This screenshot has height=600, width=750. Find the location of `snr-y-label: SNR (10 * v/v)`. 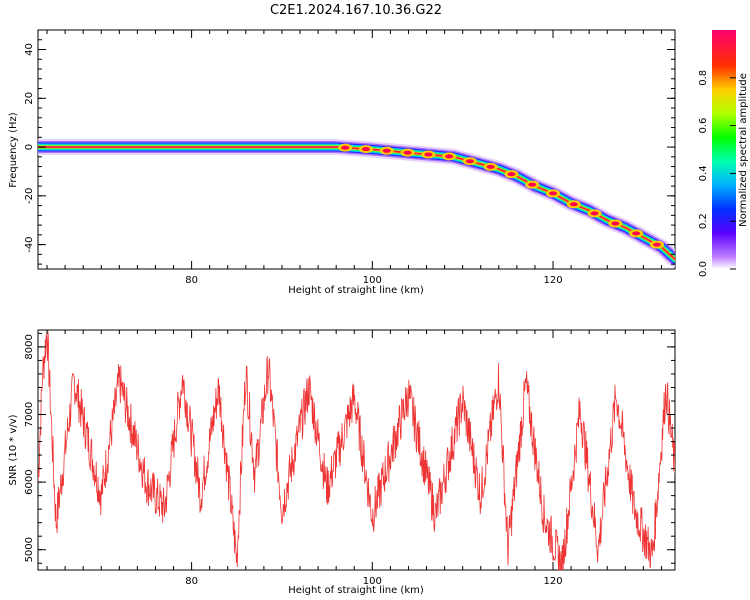

snr-y-label: SNR (10 * v/v) is located at coordinates (13, 449).